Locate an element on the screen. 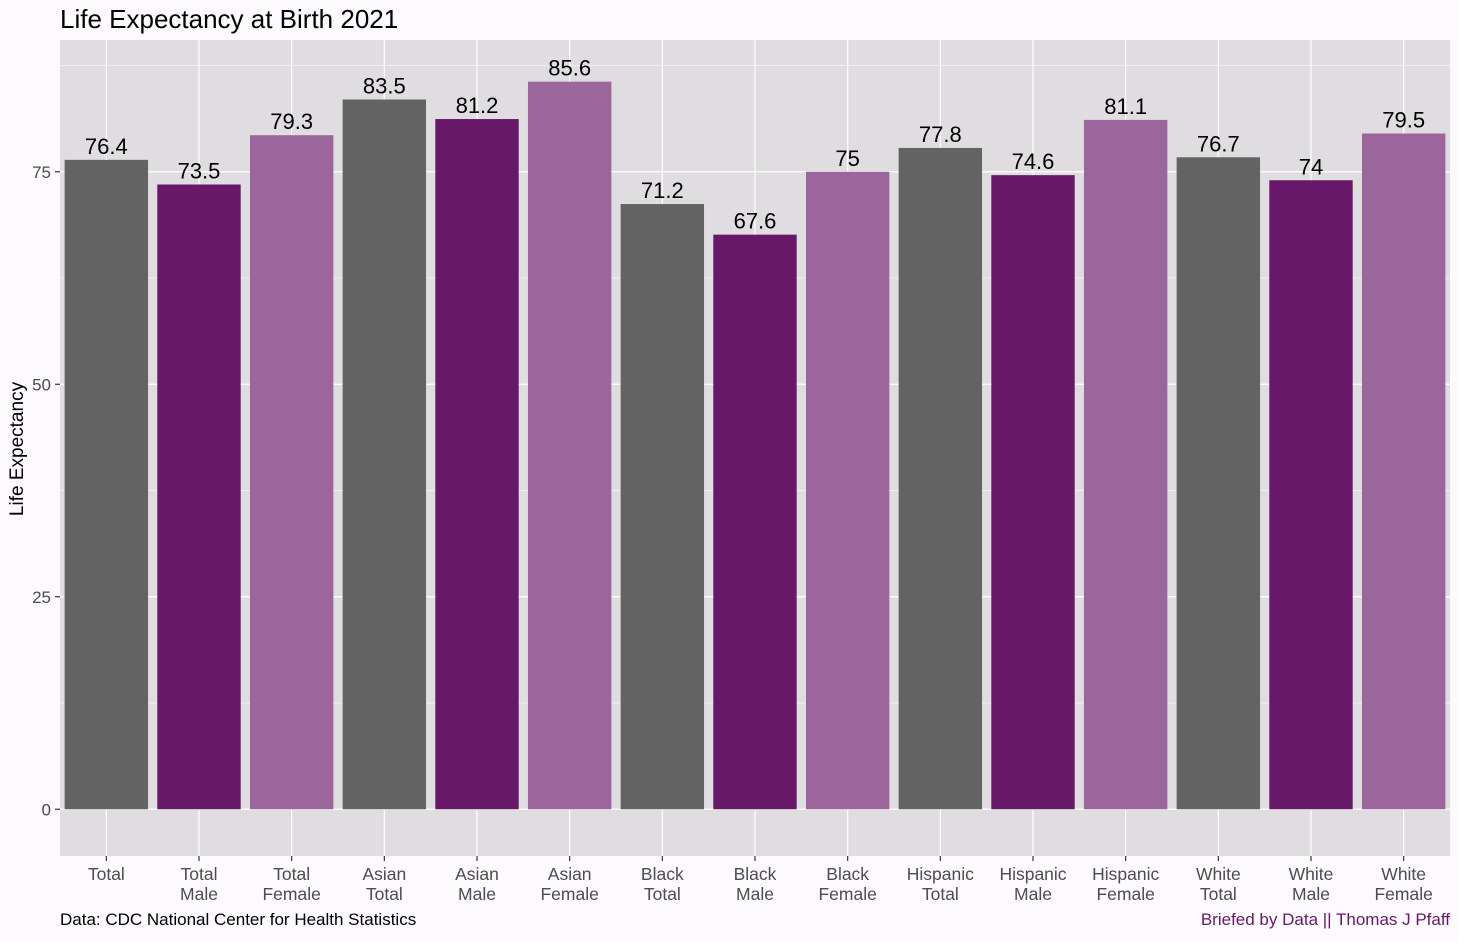  x-tick-label: Black Female is located at coordinates (847, 884).